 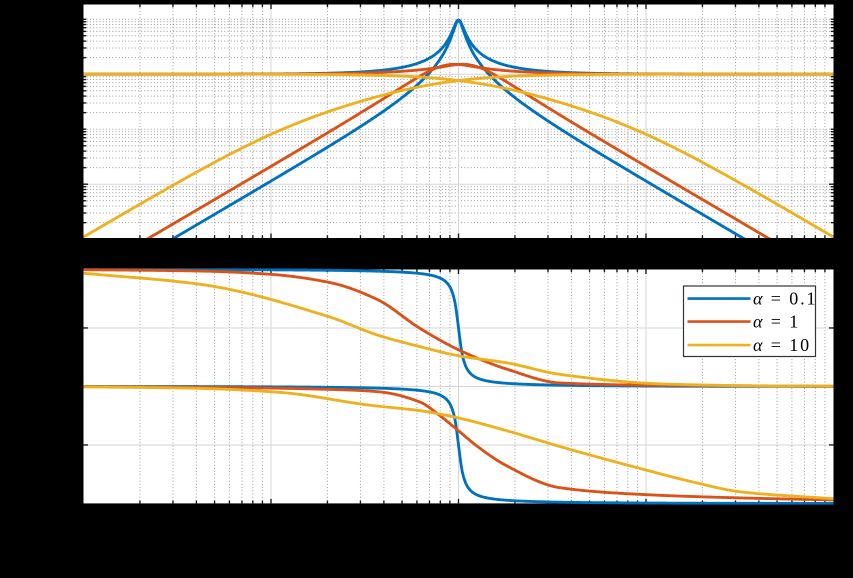 I want to click on svg-text: α = 0.1, so click(x=785, y=299).